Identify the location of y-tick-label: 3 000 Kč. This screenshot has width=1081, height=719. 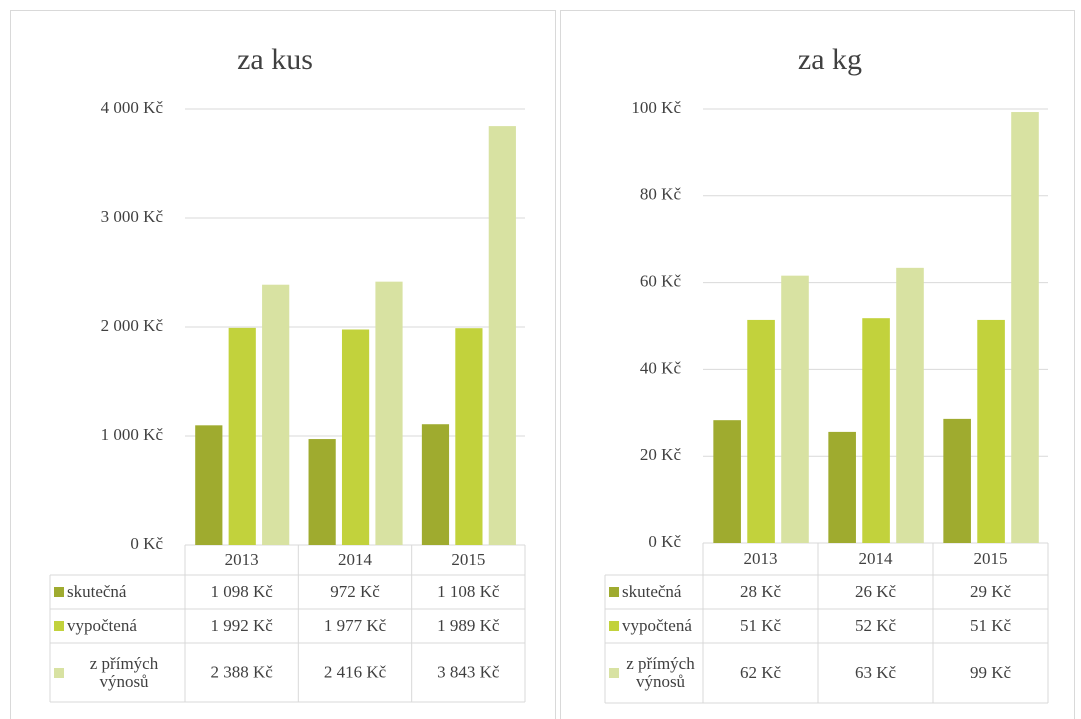
(132, 216).